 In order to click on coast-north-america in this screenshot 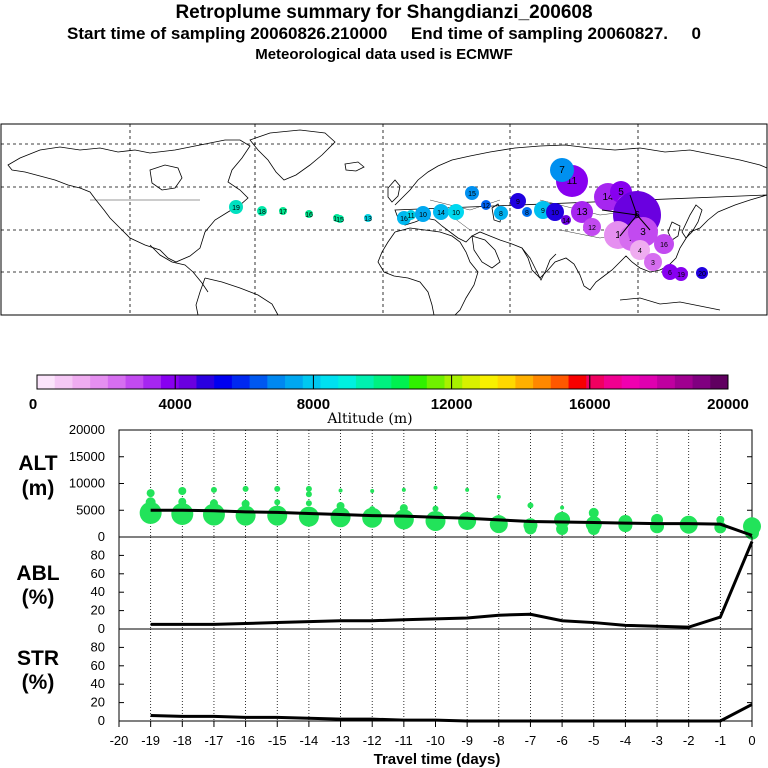, I will do `click(129, 201)`.